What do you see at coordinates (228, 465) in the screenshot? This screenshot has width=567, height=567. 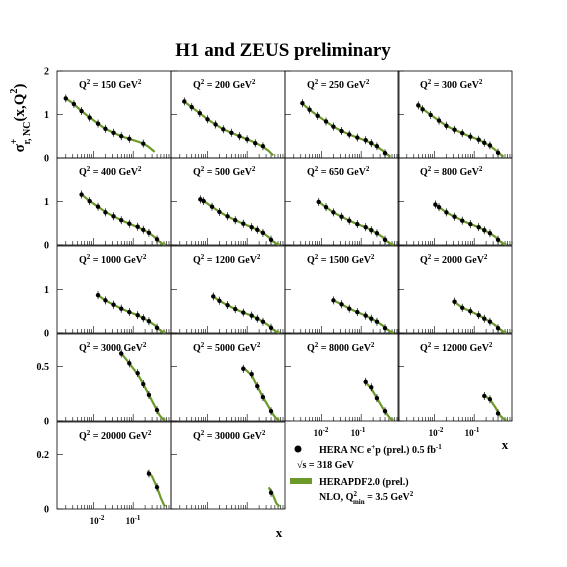 I see `panel-q2-30000: Q2 = 30000 GeV2` at bounding box center [228, 465].